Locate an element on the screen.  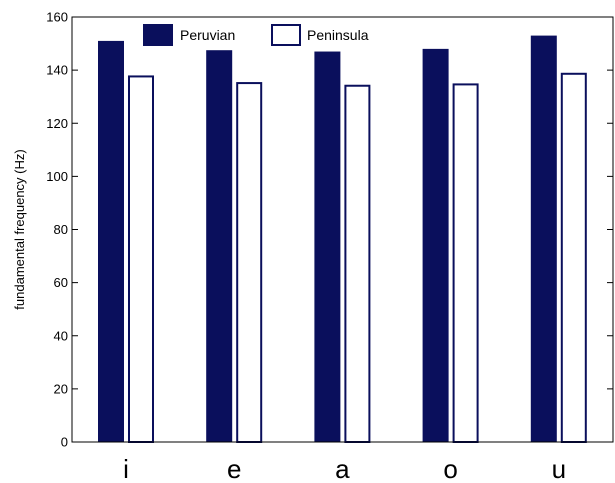
bar-peruvian-e is located at coordinates (219, 246).